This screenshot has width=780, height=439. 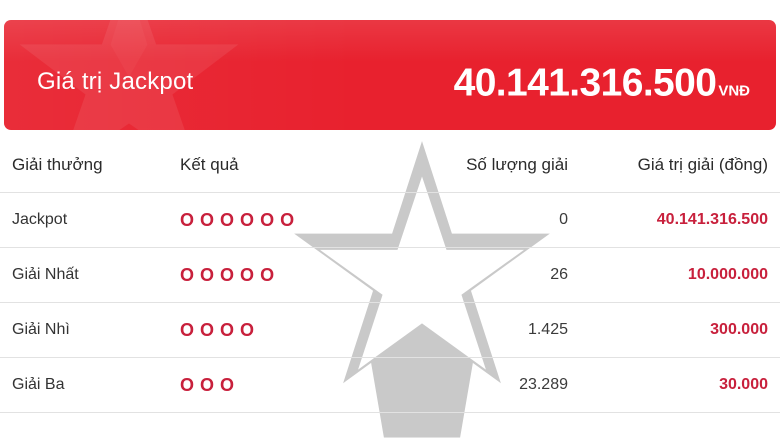 What do you see at coordinates (602, 83) in the screenshot?
I see `jackpot-amount-group: 40.141.316.500 VNĐ` at bounding box center [602, 83].